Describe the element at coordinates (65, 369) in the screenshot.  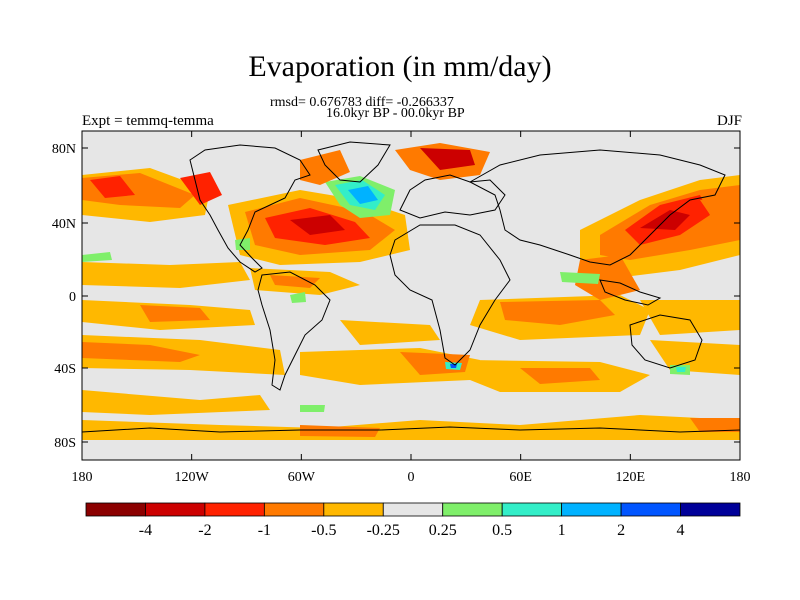
I see `lat-tick-label: 40S` at that location.